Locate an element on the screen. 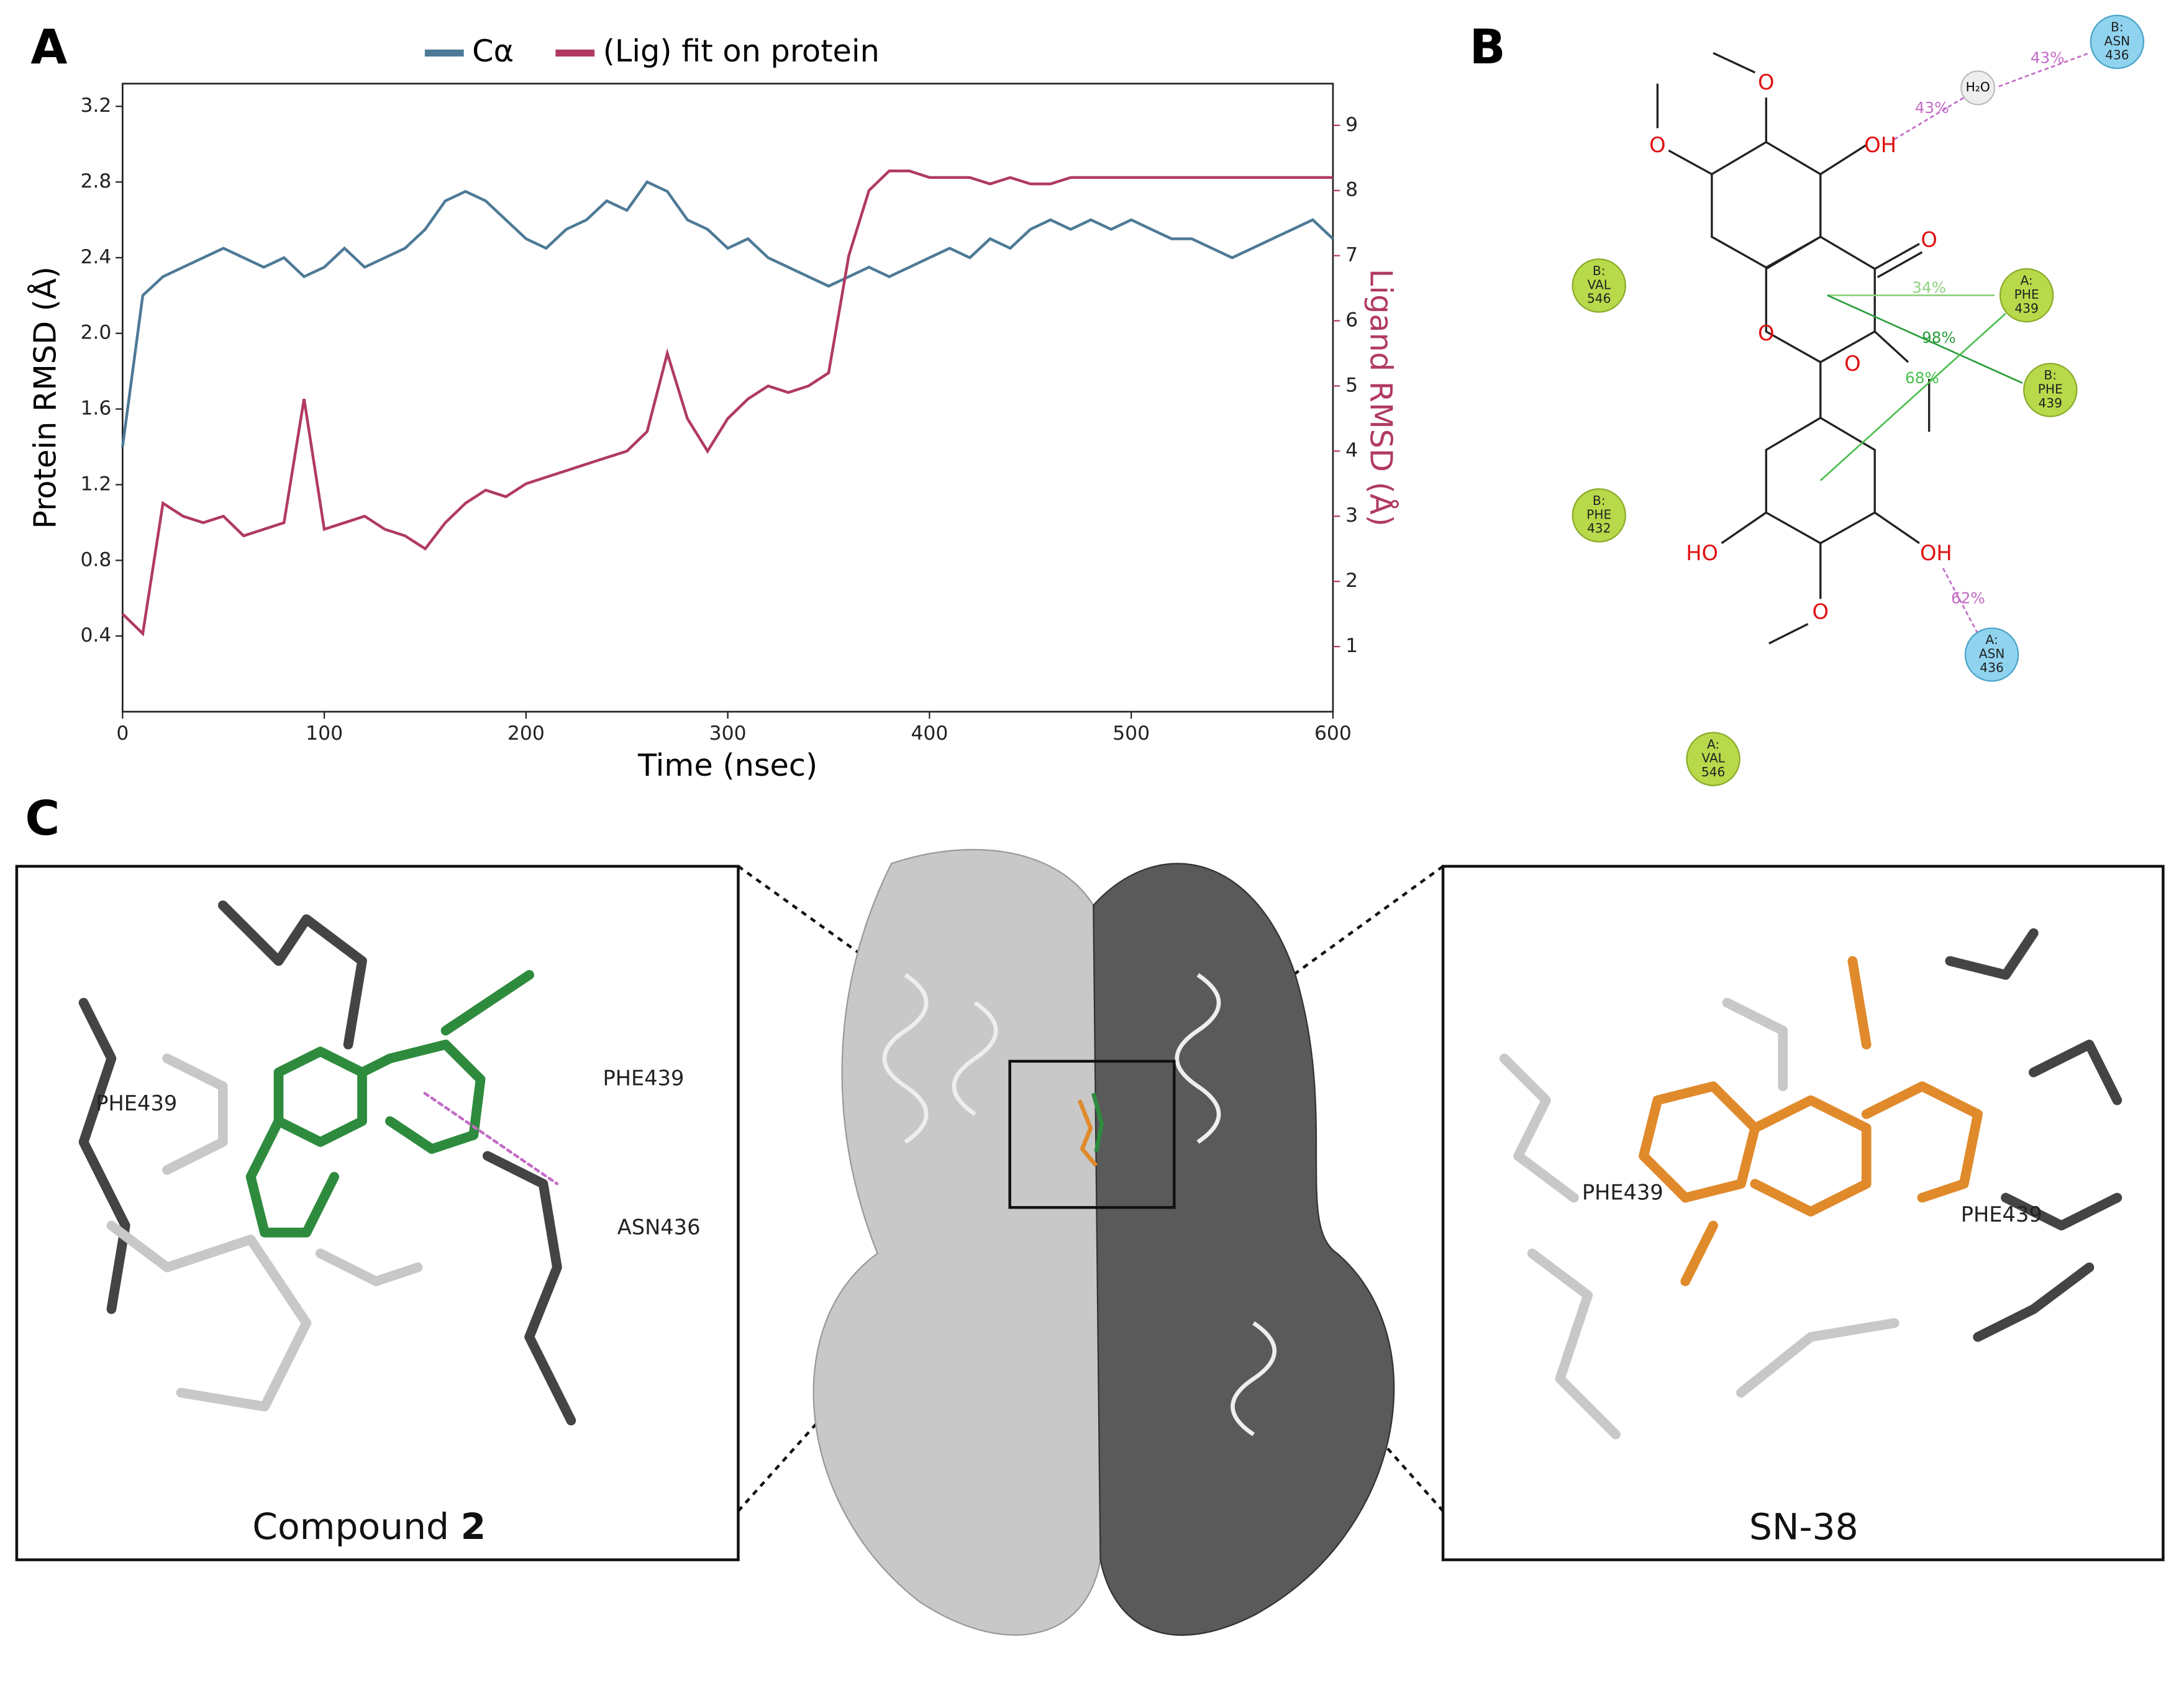 The image size is (2184, 1688). water-label: H₂O is located at coordinates (1978, 86).